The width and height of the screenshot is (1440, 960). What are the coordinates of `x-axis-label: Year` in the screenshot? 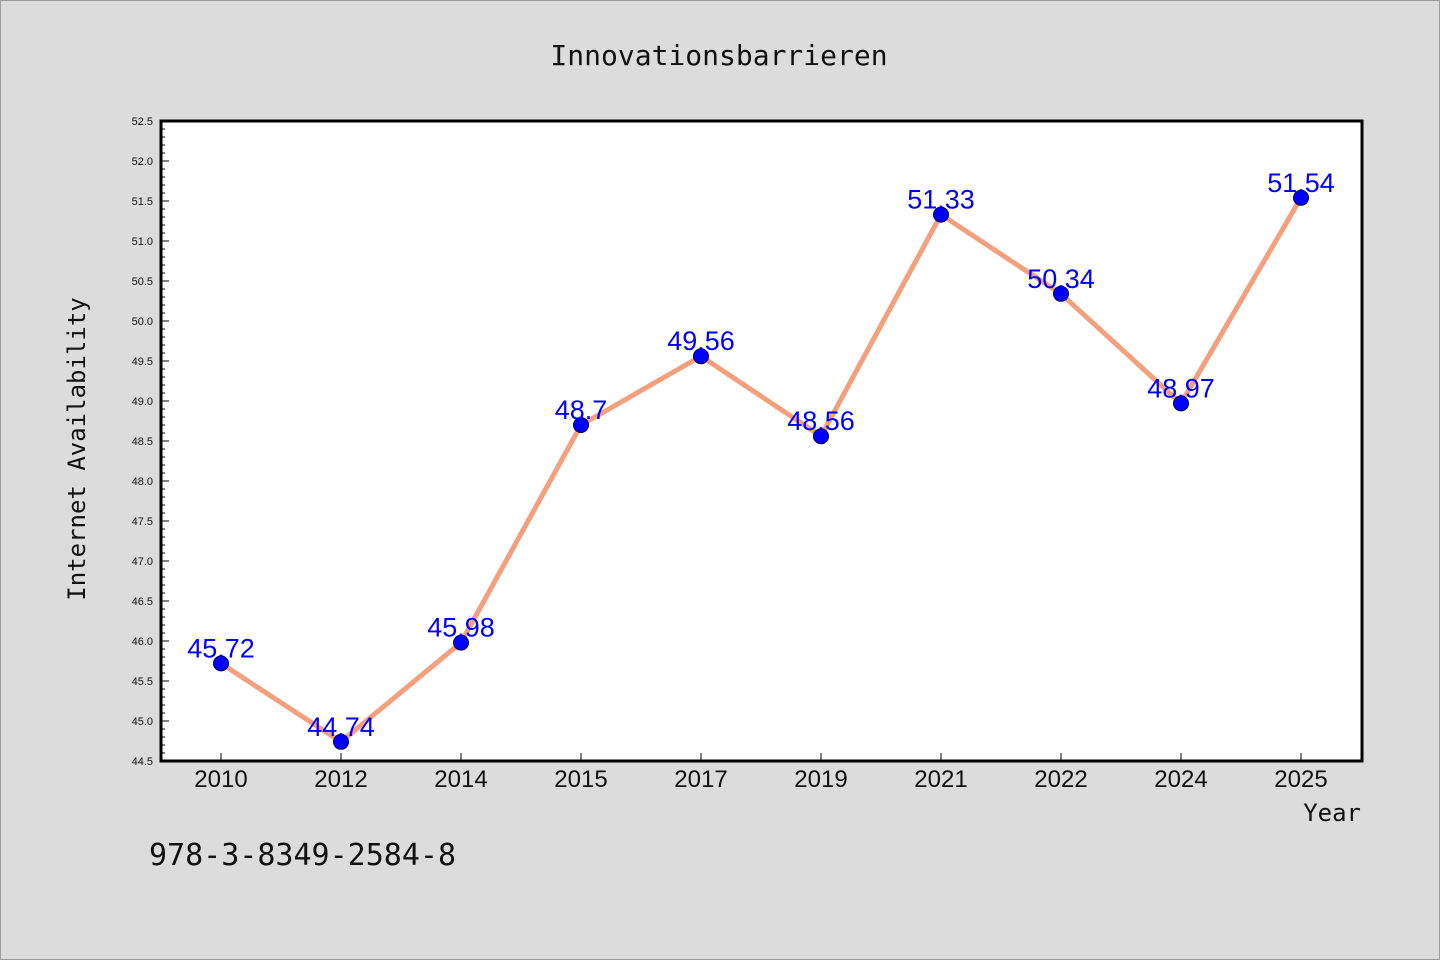 It's located at (1332, 813).